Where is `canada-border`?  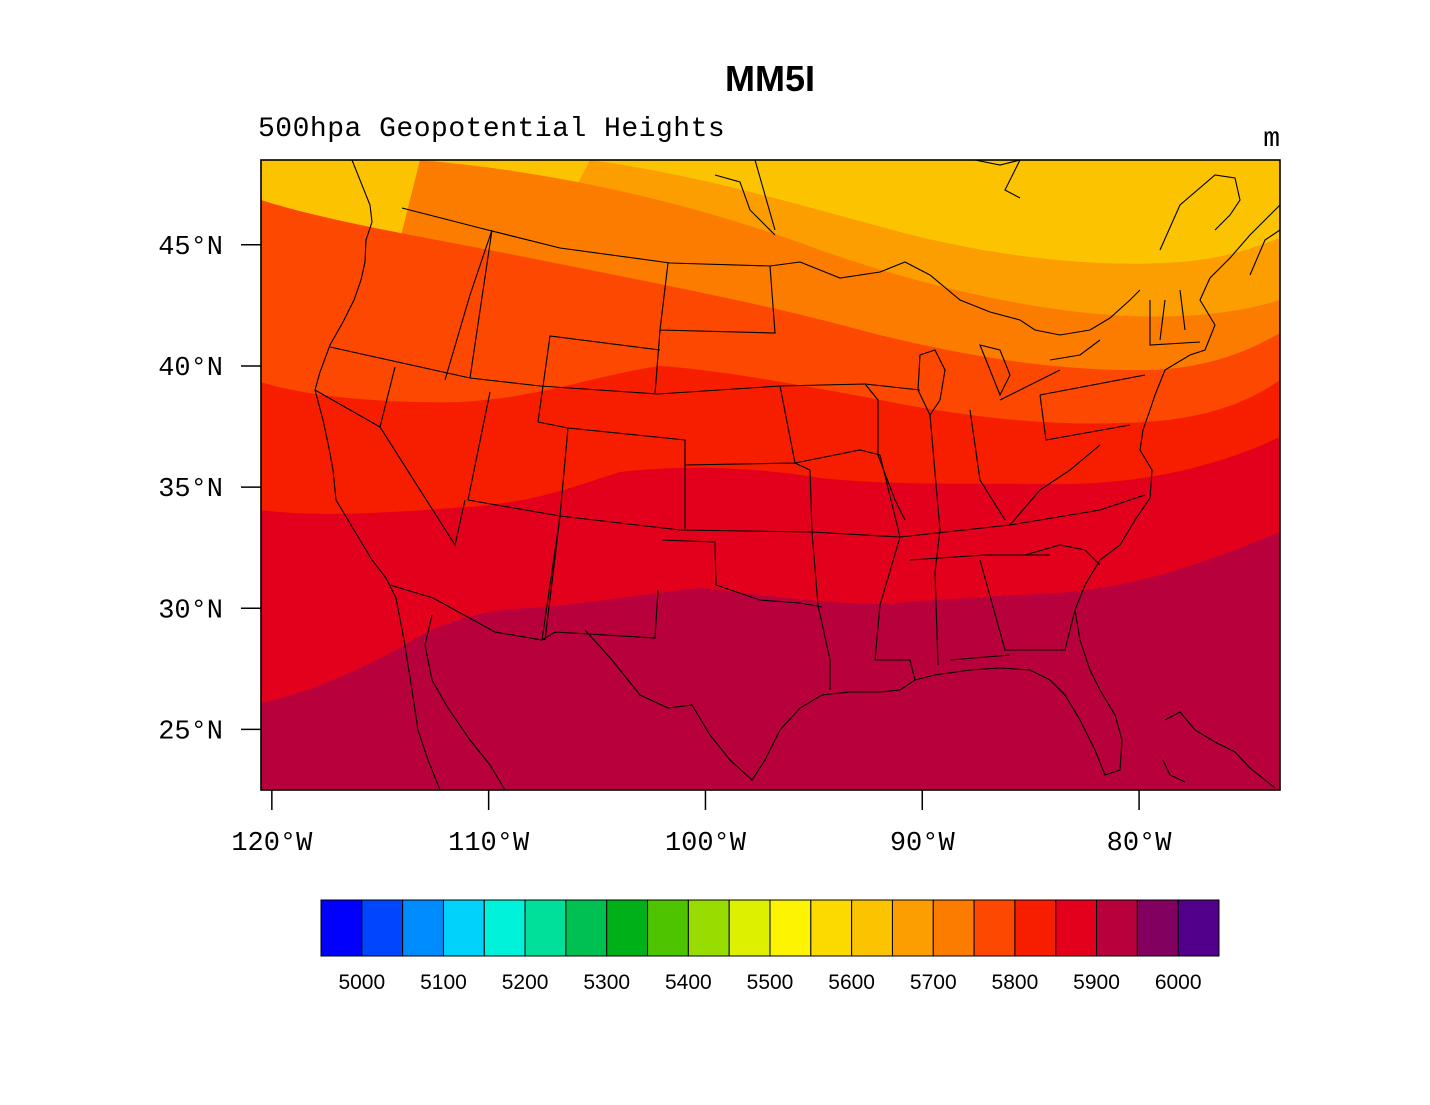 canada-border is located at coordinates (601, 237).